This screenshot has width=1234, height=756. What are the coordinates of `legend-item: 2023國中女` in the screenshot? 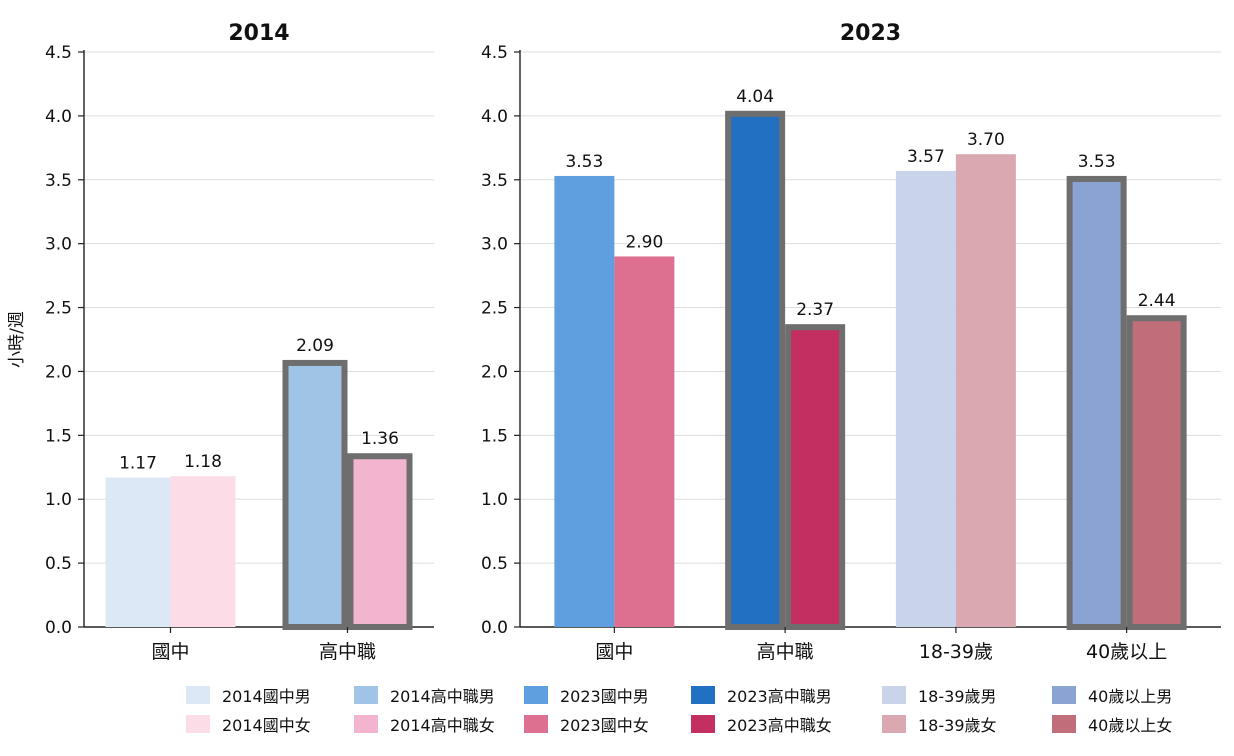 It's located at (586, 724).